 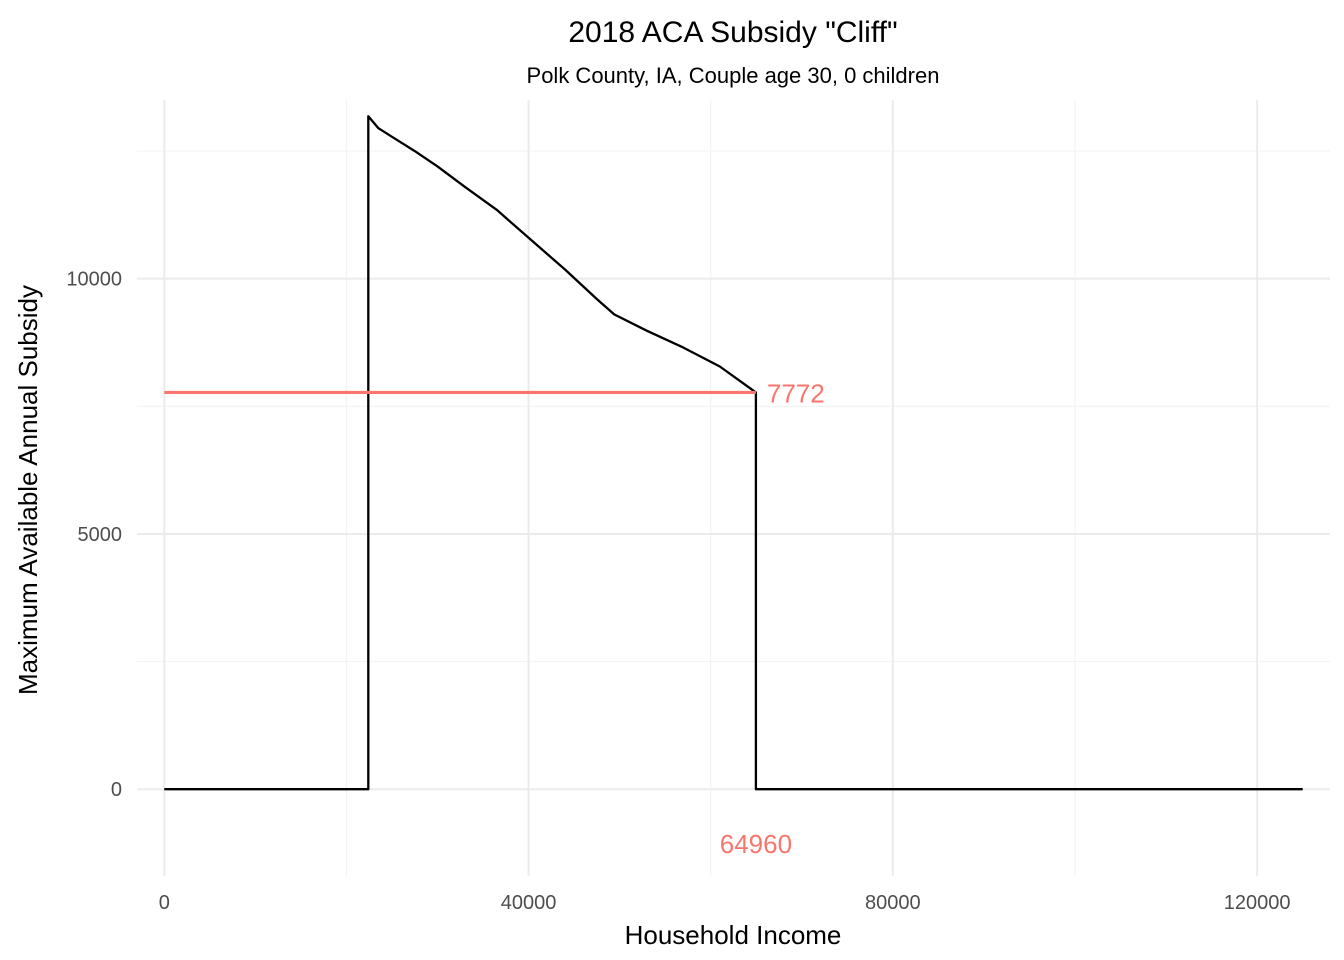 I want to click on x-axis-label: Household Income, so click(x=733, y=935).